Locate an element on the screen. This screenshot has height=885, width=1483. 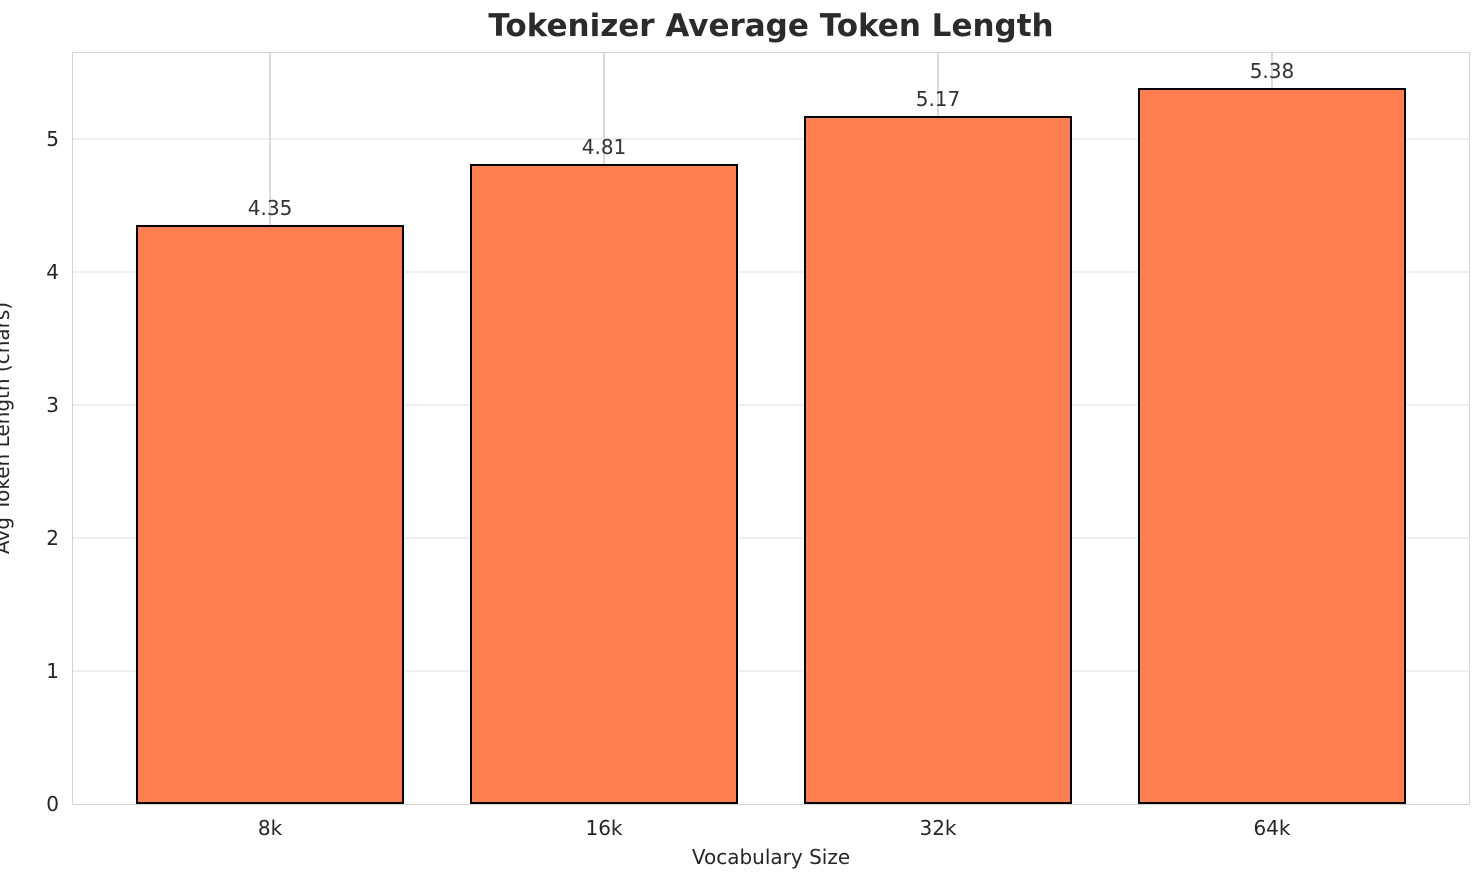
y-tick-label: 0 is located at coordinates (52, 804).